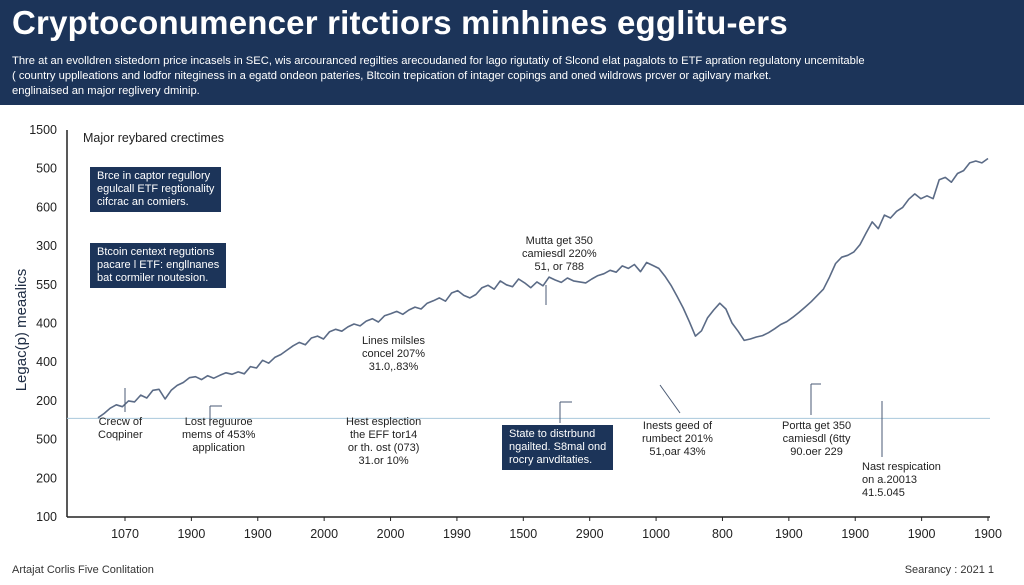 The image size is (1024, 585). I want to click on y-tick-label: 100, so click(46, 517).